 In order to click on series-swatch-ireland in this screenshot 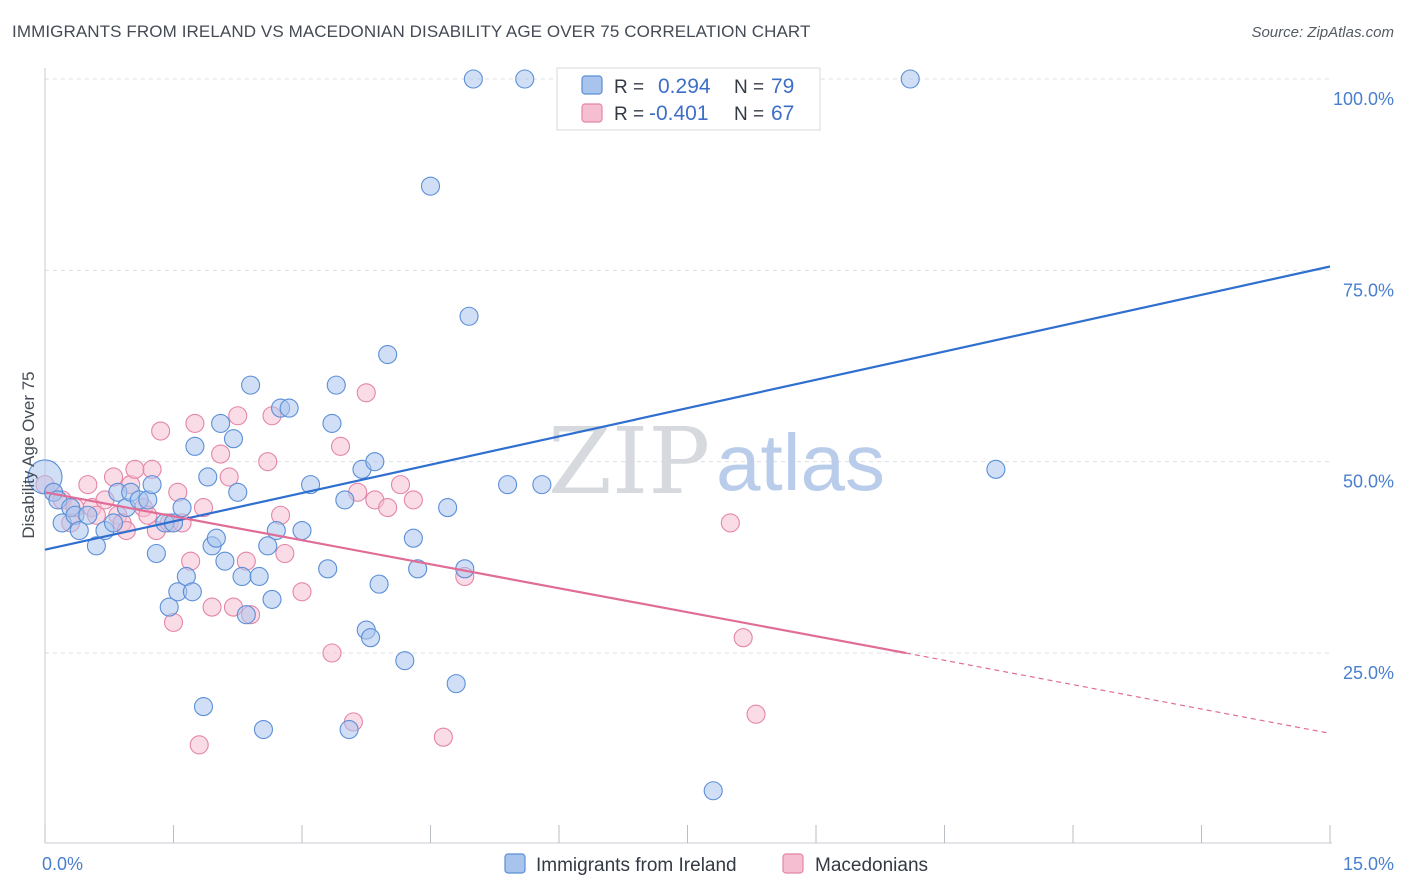, I will do `click(515, 863)`.